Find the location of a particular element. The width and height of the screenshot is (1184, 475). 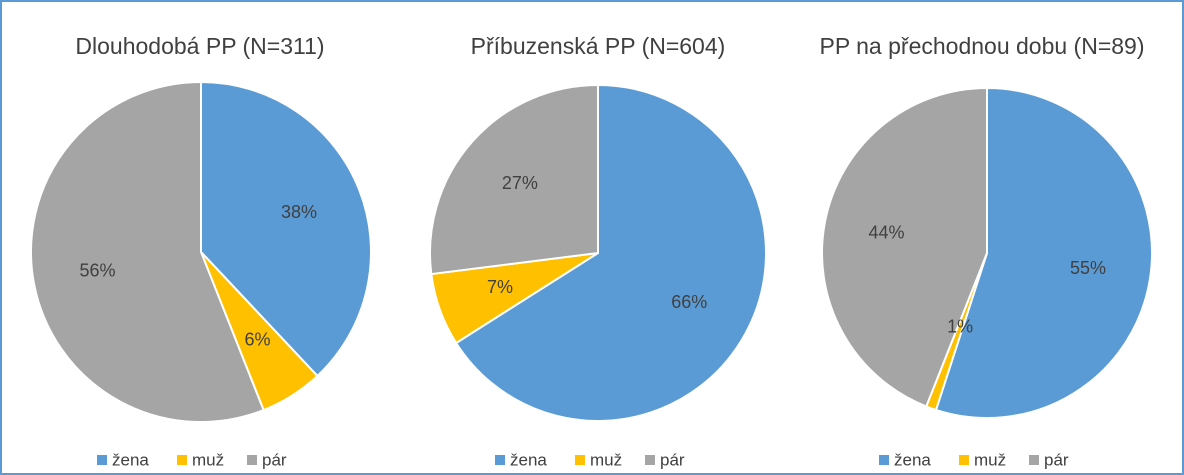

chart-title: Příbuzenská PP (N=604) is located at coordinates (598, 46).